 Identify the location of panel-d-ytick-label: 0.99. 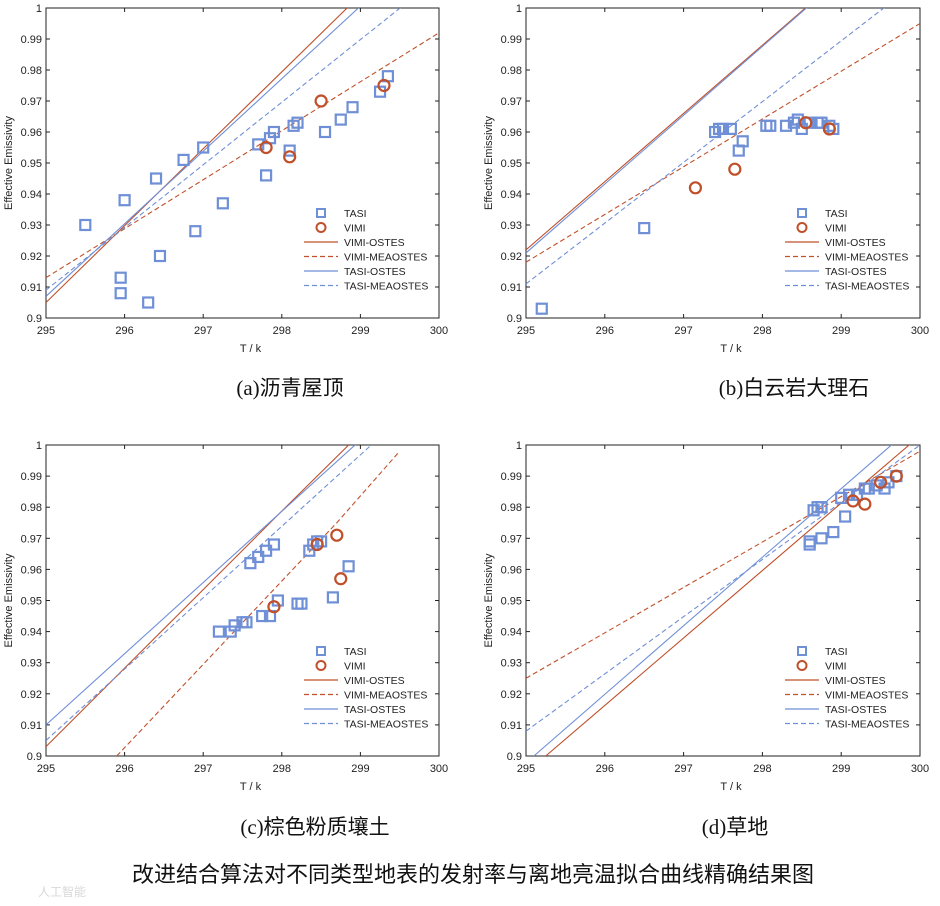
(511, 477).